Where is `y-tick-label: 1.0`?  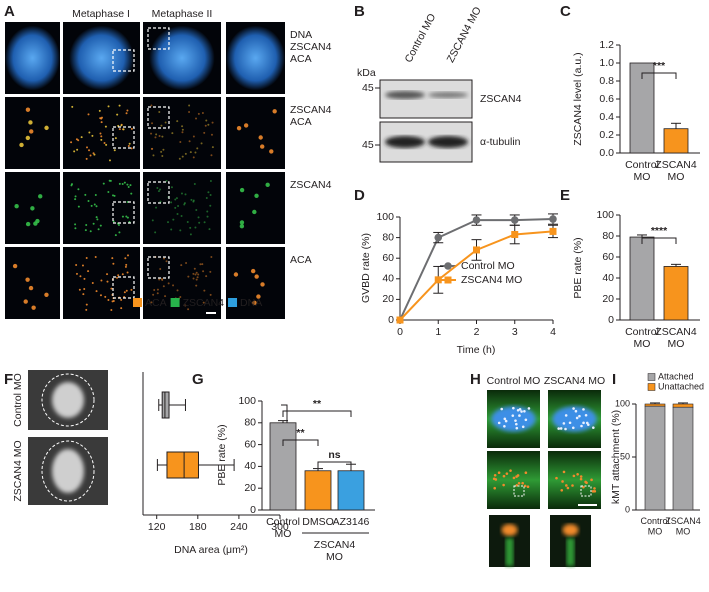
y-tick-label: 1.0 is located at coordinates (606, 63).